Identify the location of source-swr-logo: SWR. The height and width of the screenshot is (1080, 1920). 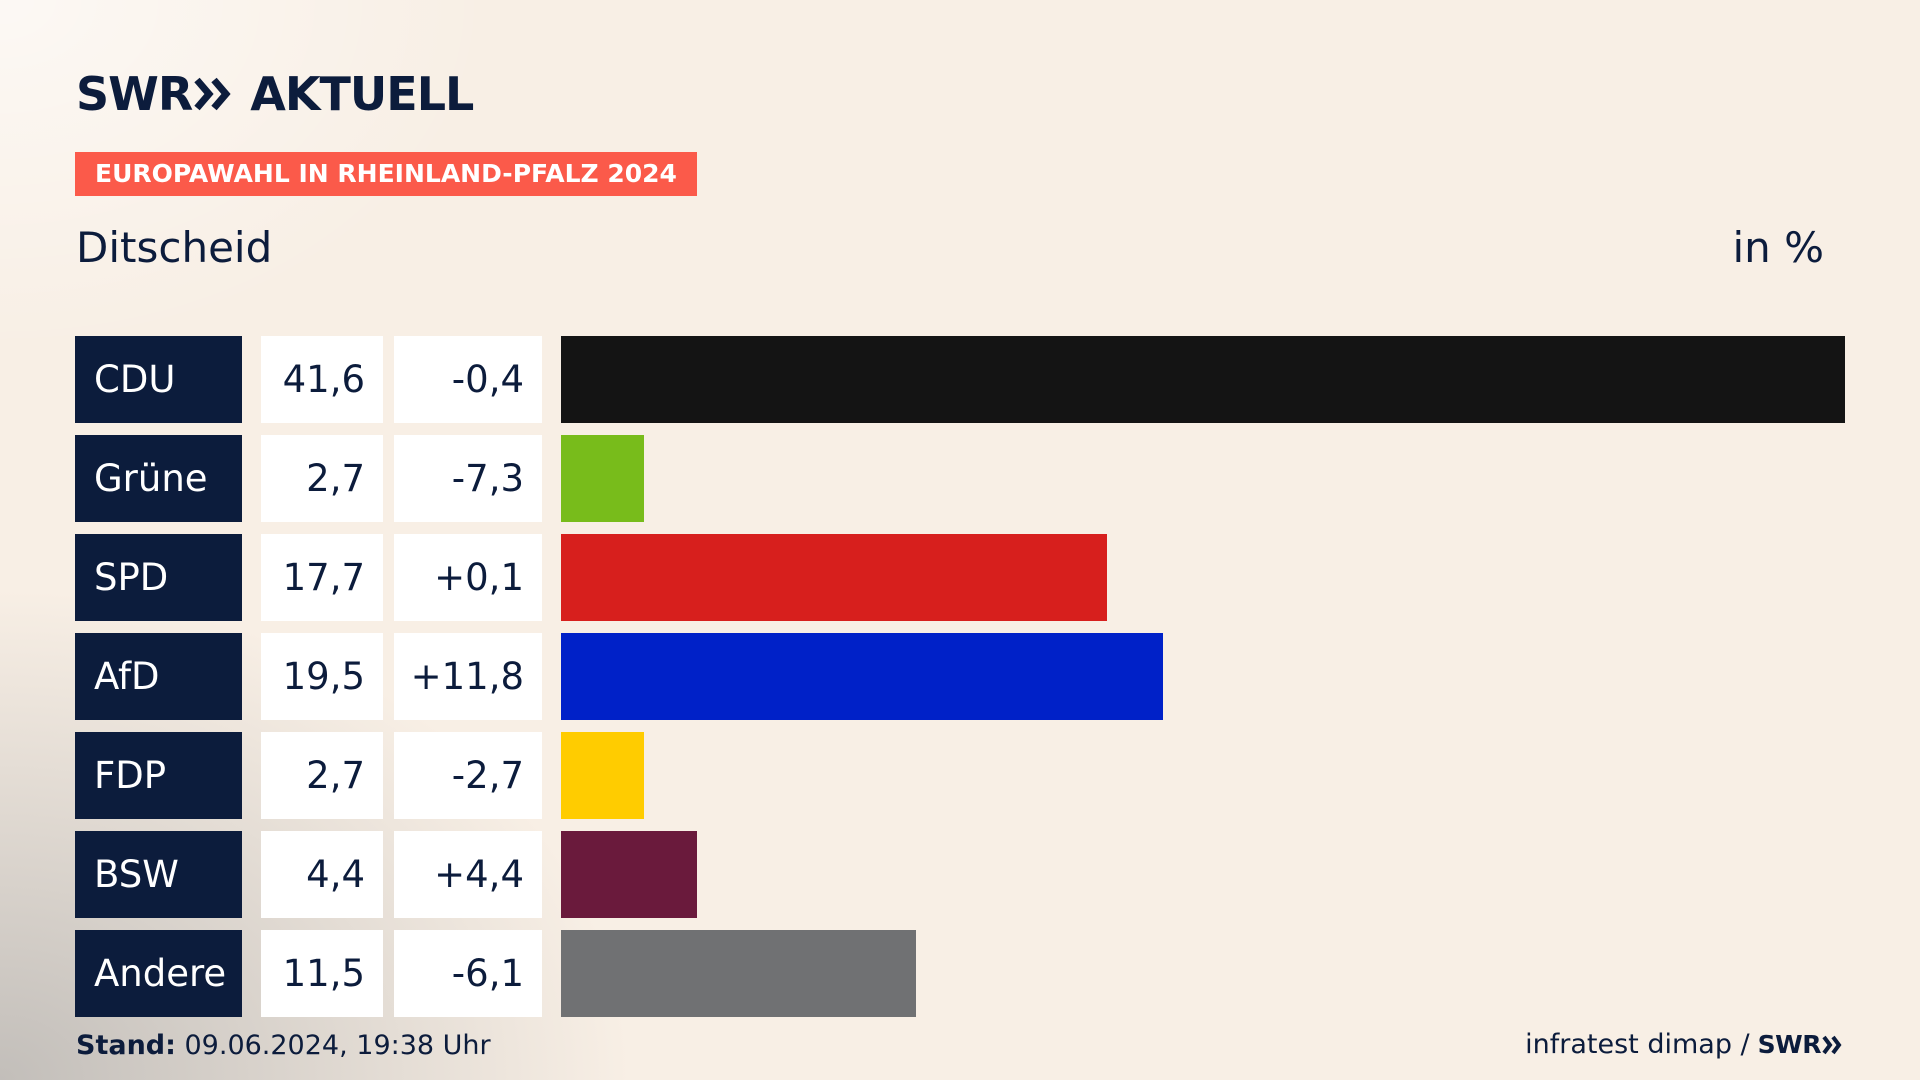
(1789, 1045).